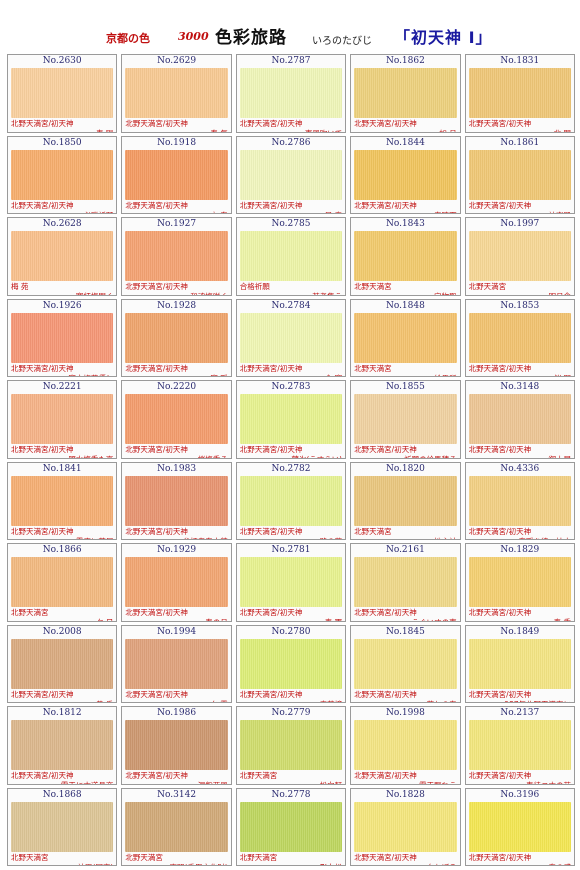 Image resolution: width=580 pixels, height=870 pixels. What do you see at coordinates (176, 826) in the screenshot?
I see `swatch-card: No.3142 北野天満宮東門(重用文化財)` at bounding box center [176, 826].